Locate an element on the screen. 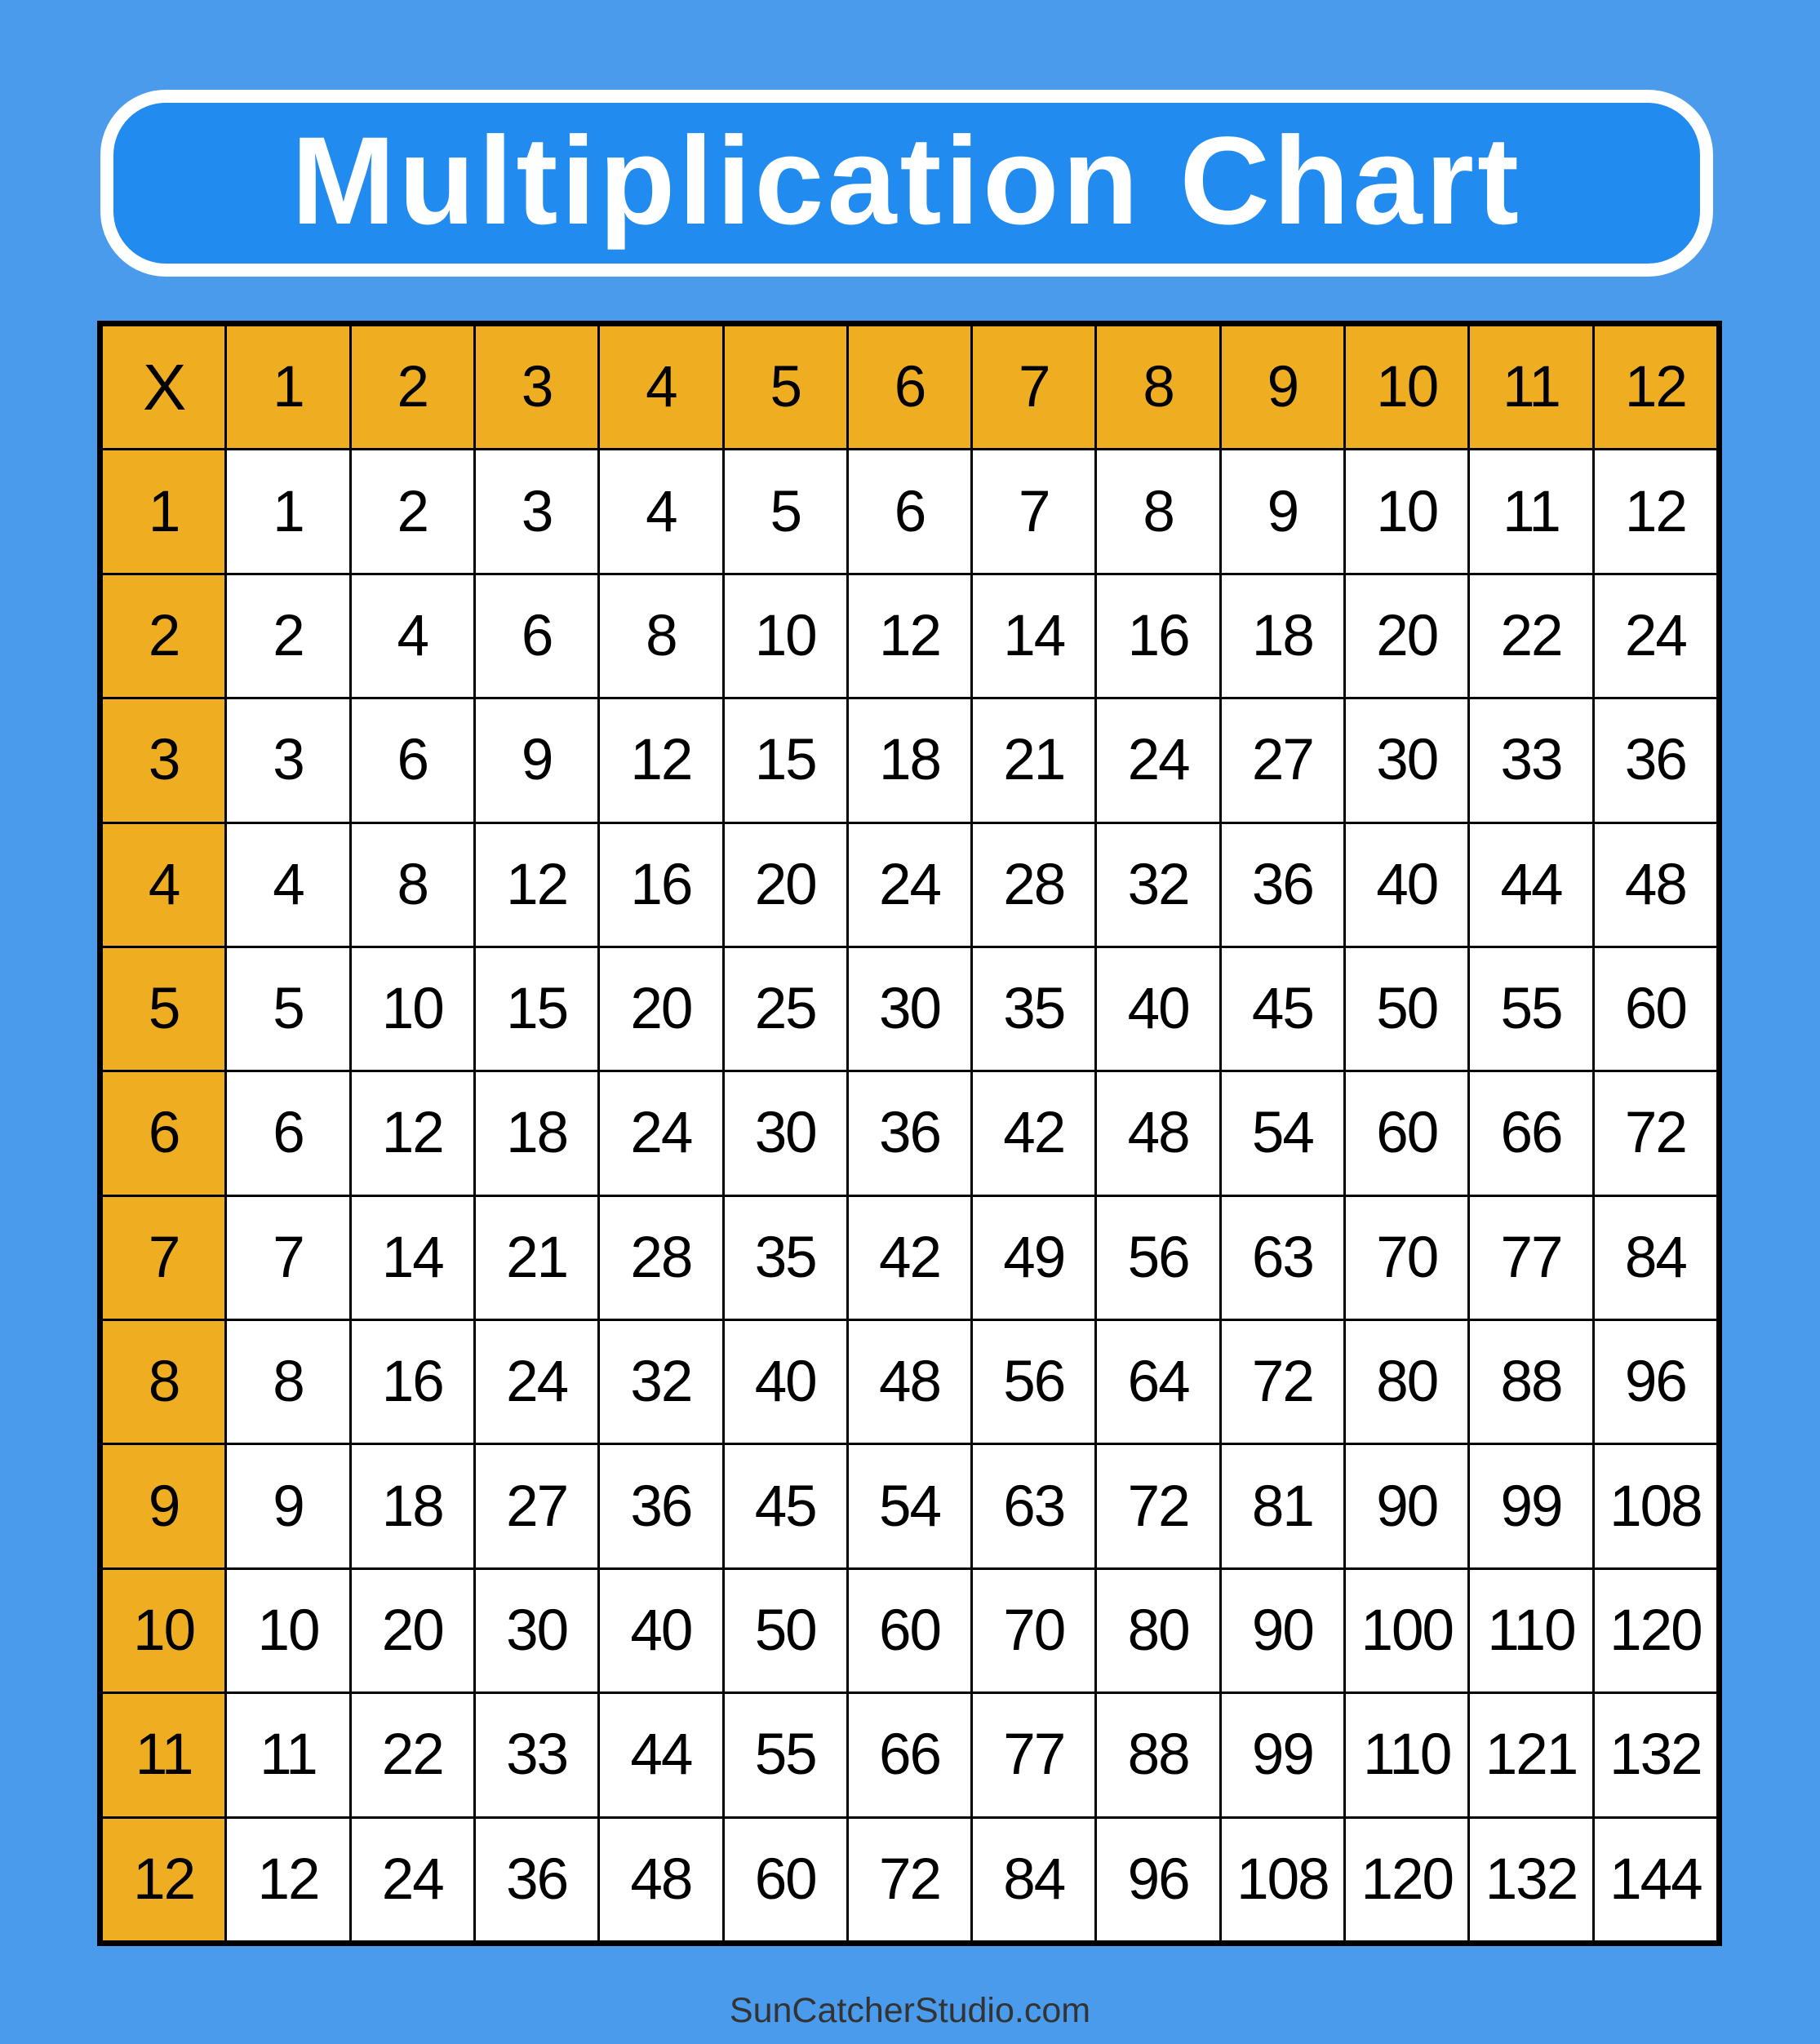 The height and width of the screenshot is (2044, 1820). column-header: 8 is located at coordinates (1158, 388).